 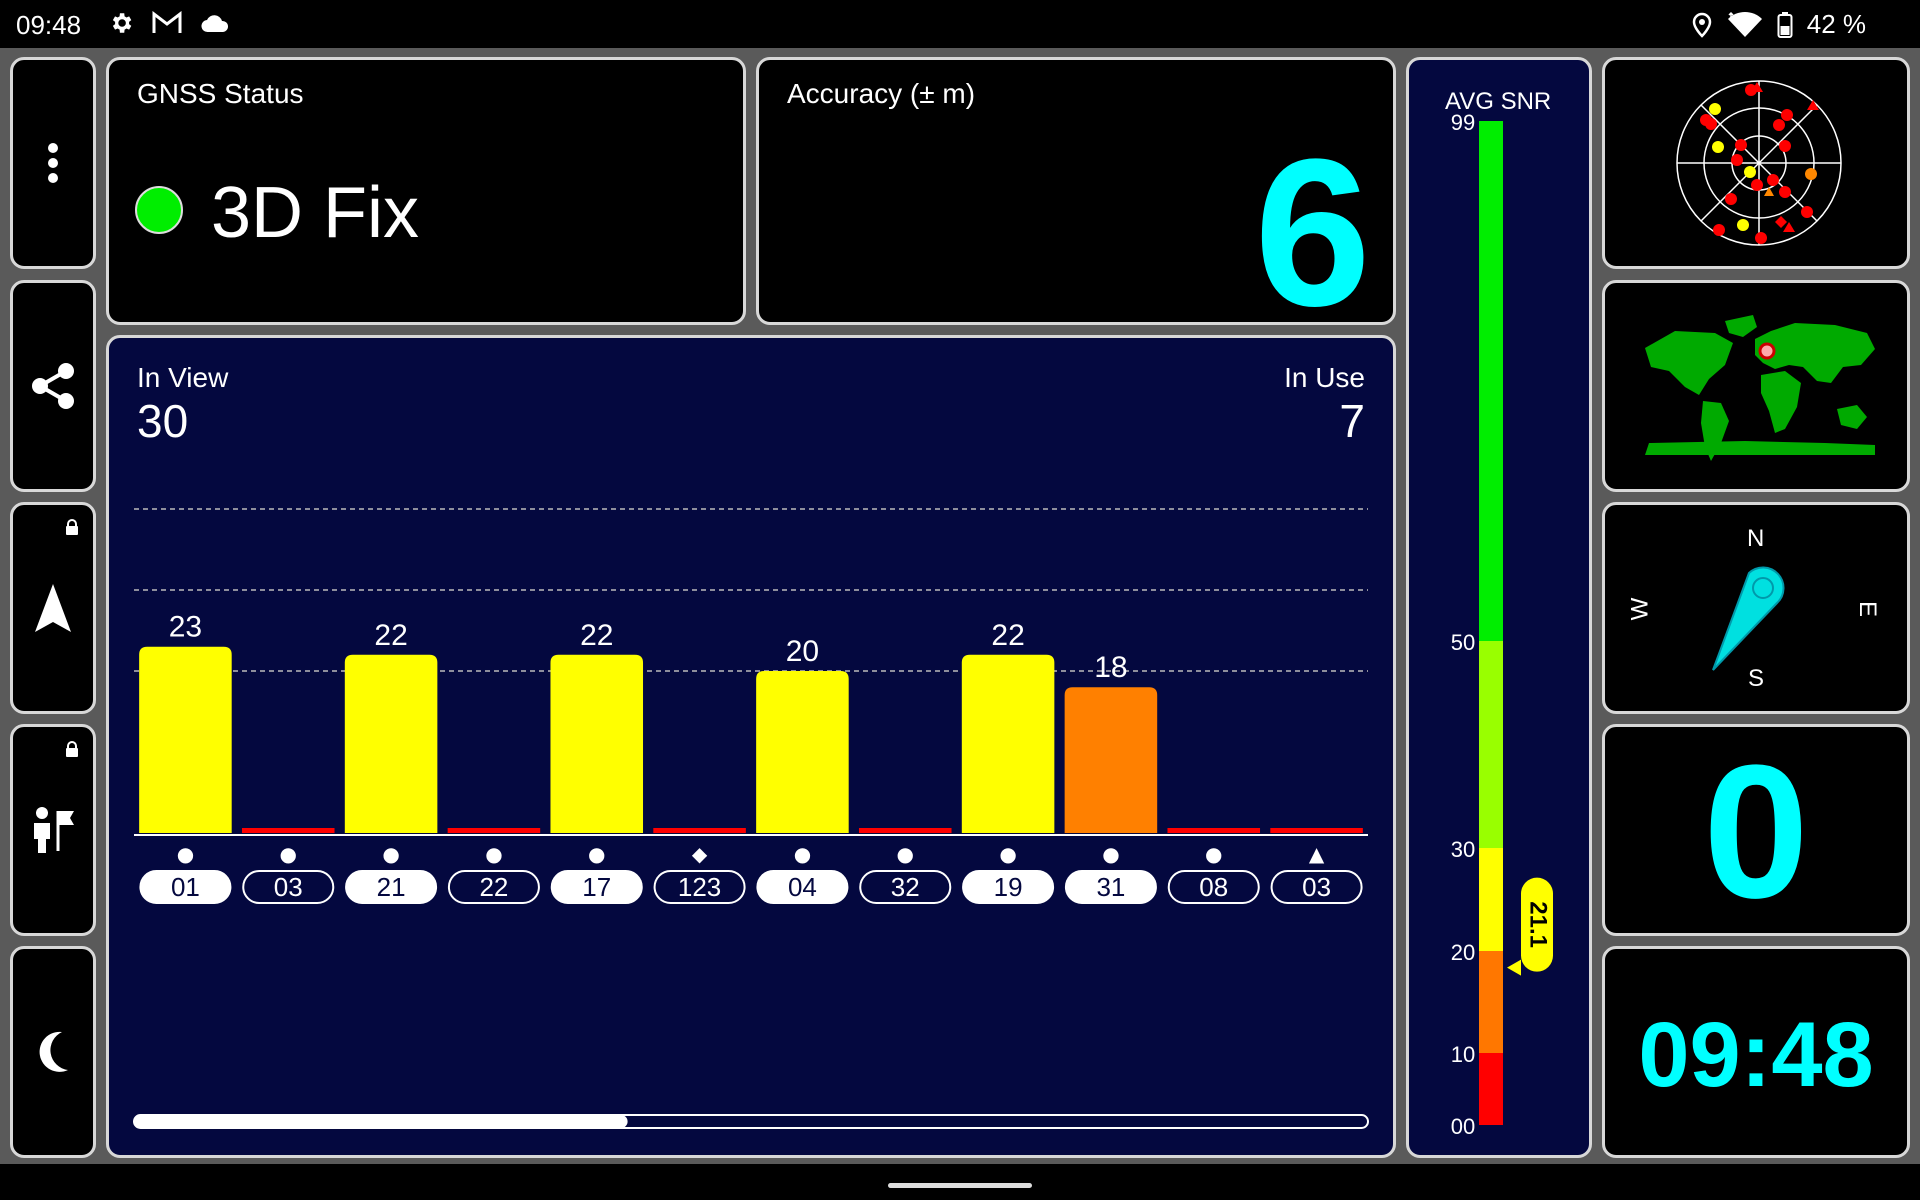 I want to click on avg-snr-gauge: 99 50 30 20 10 00 21.1, so click(x=1502, y=624).